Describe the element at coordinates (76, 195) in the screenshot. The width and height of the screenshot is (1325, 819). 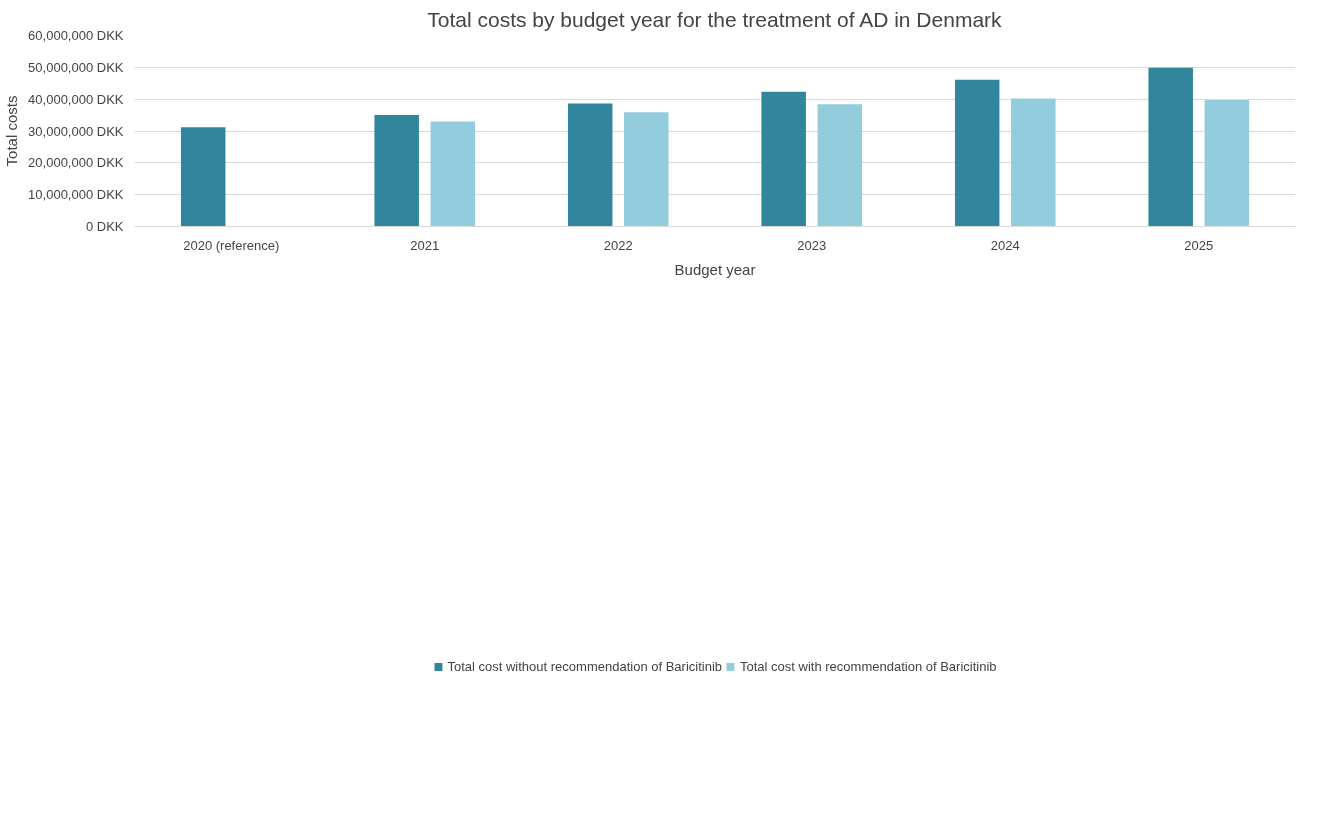
I see `y-tick-label: 10,000,000 DKK` at that location.